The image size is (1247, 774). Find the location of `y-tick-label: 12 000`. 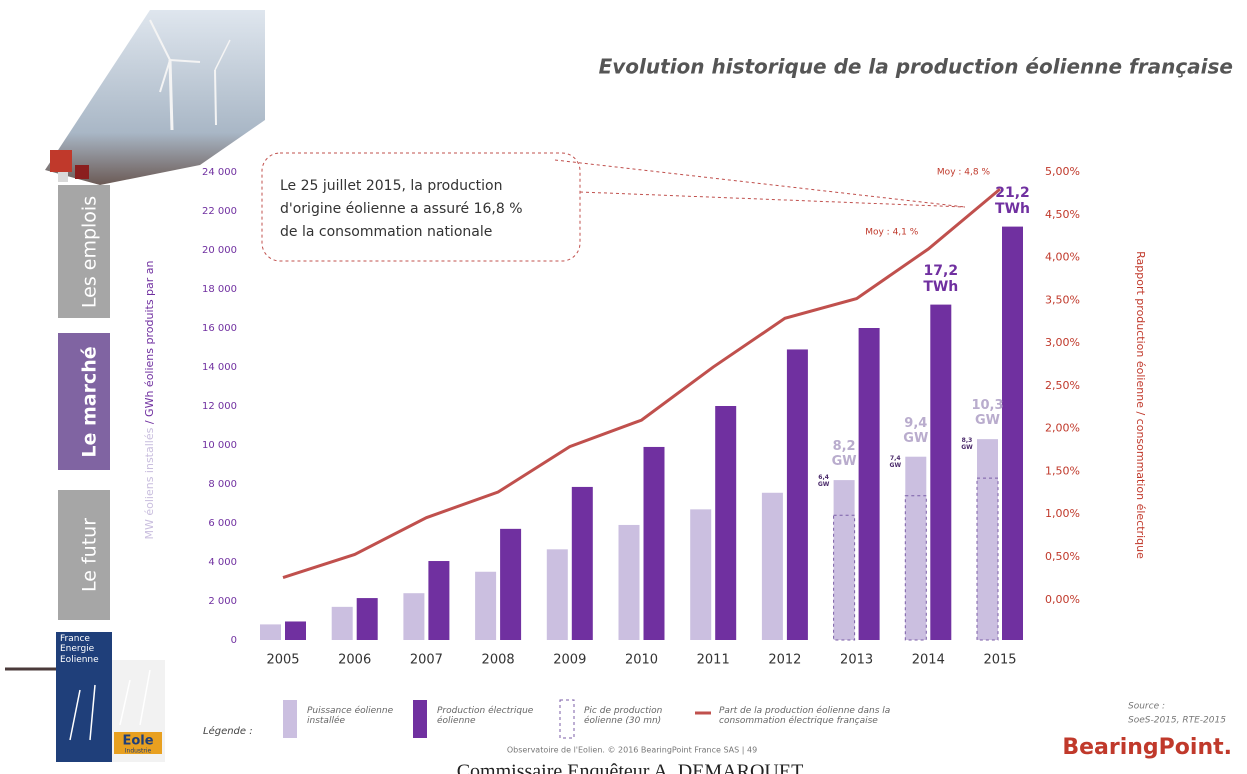

y-tick-label: 12 000 is located at coordinates (219, 406).